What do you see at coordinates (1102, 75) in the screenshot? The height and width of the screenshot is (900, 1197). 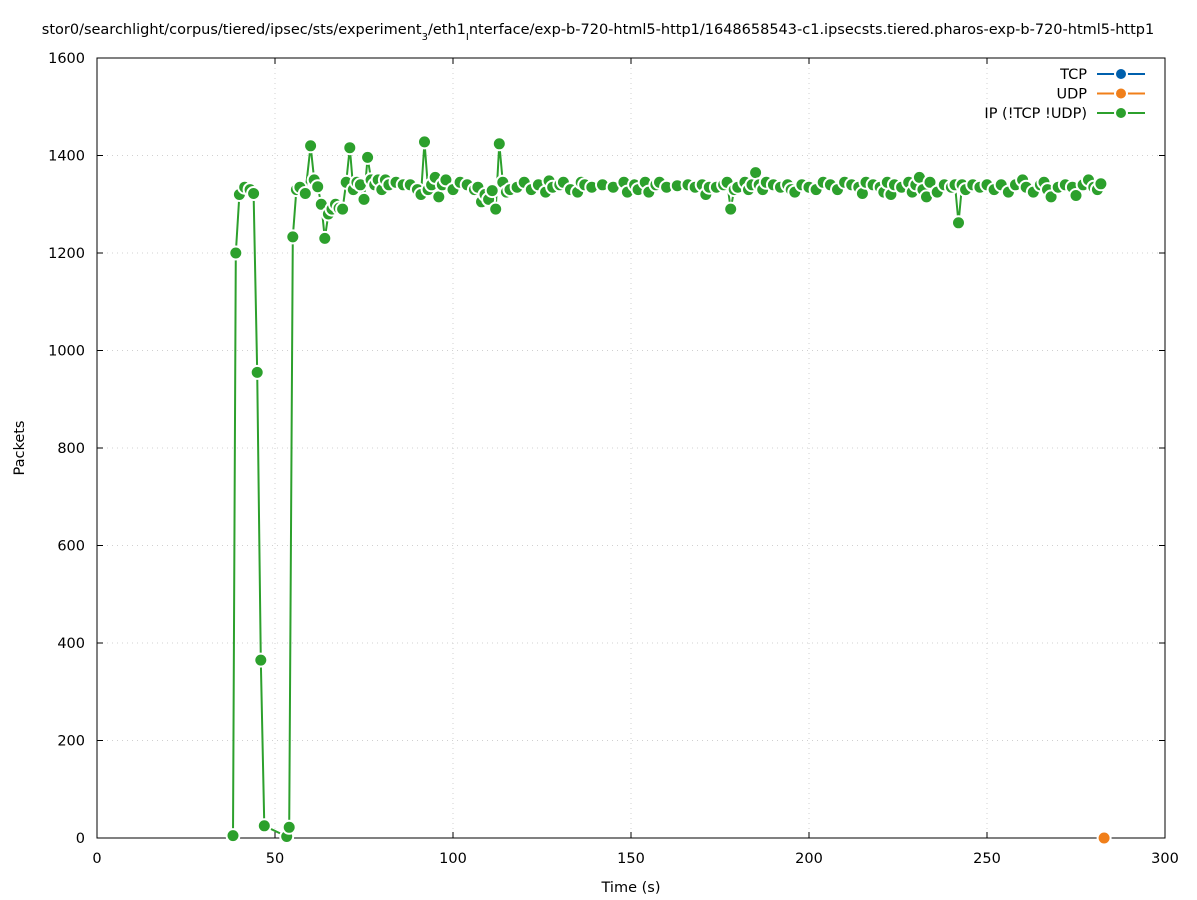 I see `legend-item: TCP` at bounding box center [1102, 75].